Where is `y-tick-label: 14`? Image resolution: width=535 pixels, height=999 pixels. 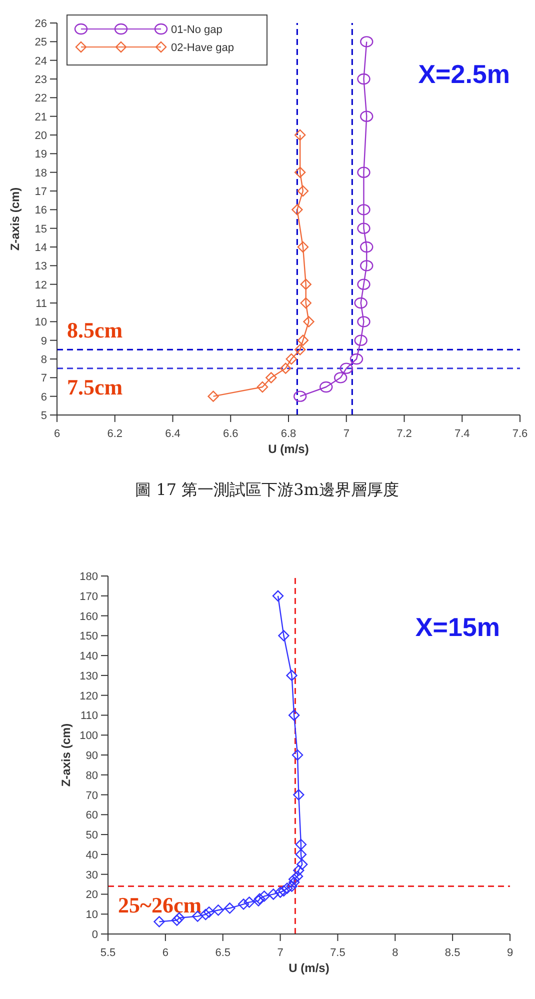 y-tick-label: 14 is located at coordinates (40, 248).